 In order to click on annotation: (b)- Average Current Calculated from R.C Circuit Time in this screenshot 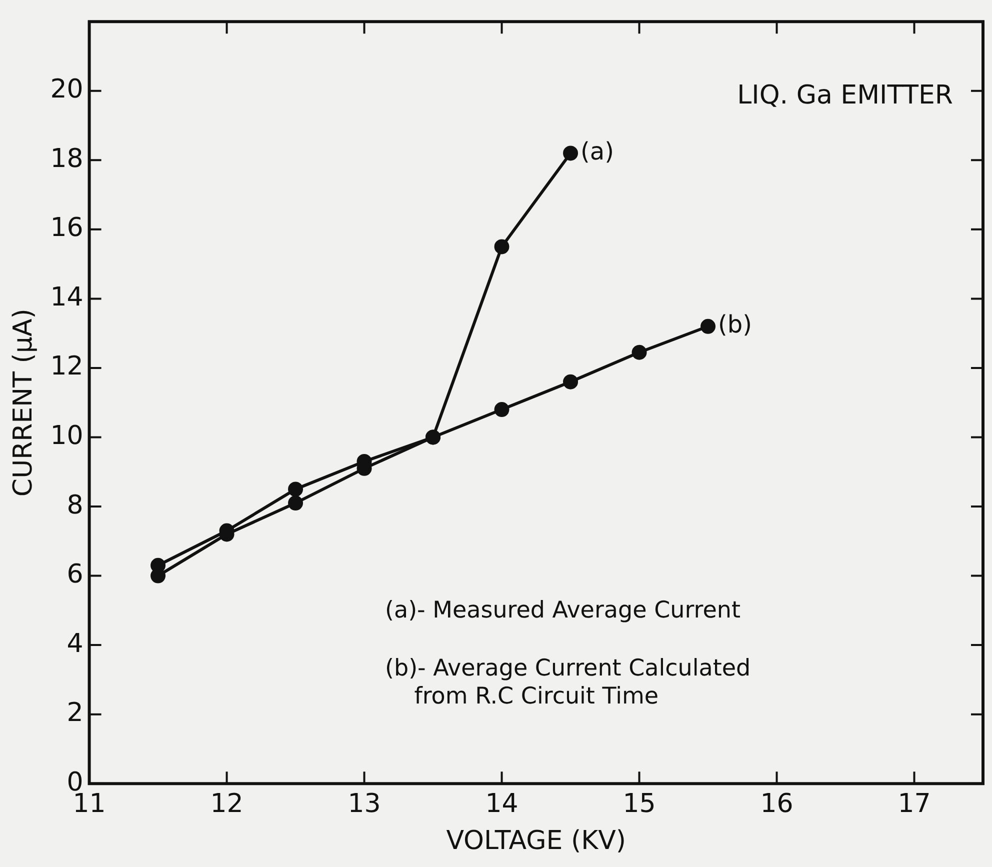, I will do `click(568, 683)`.